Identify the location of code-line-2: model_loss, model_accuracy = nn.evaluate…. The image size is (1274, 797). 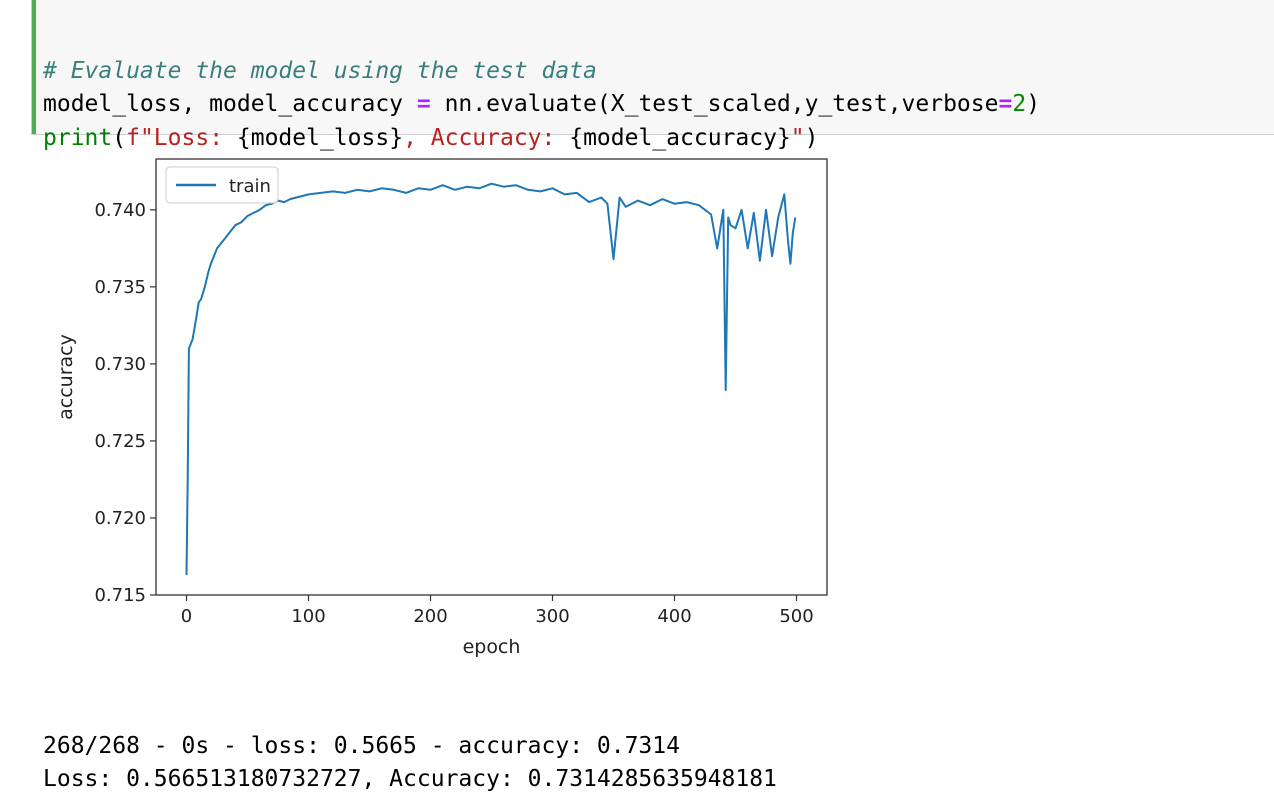
(542, 104).